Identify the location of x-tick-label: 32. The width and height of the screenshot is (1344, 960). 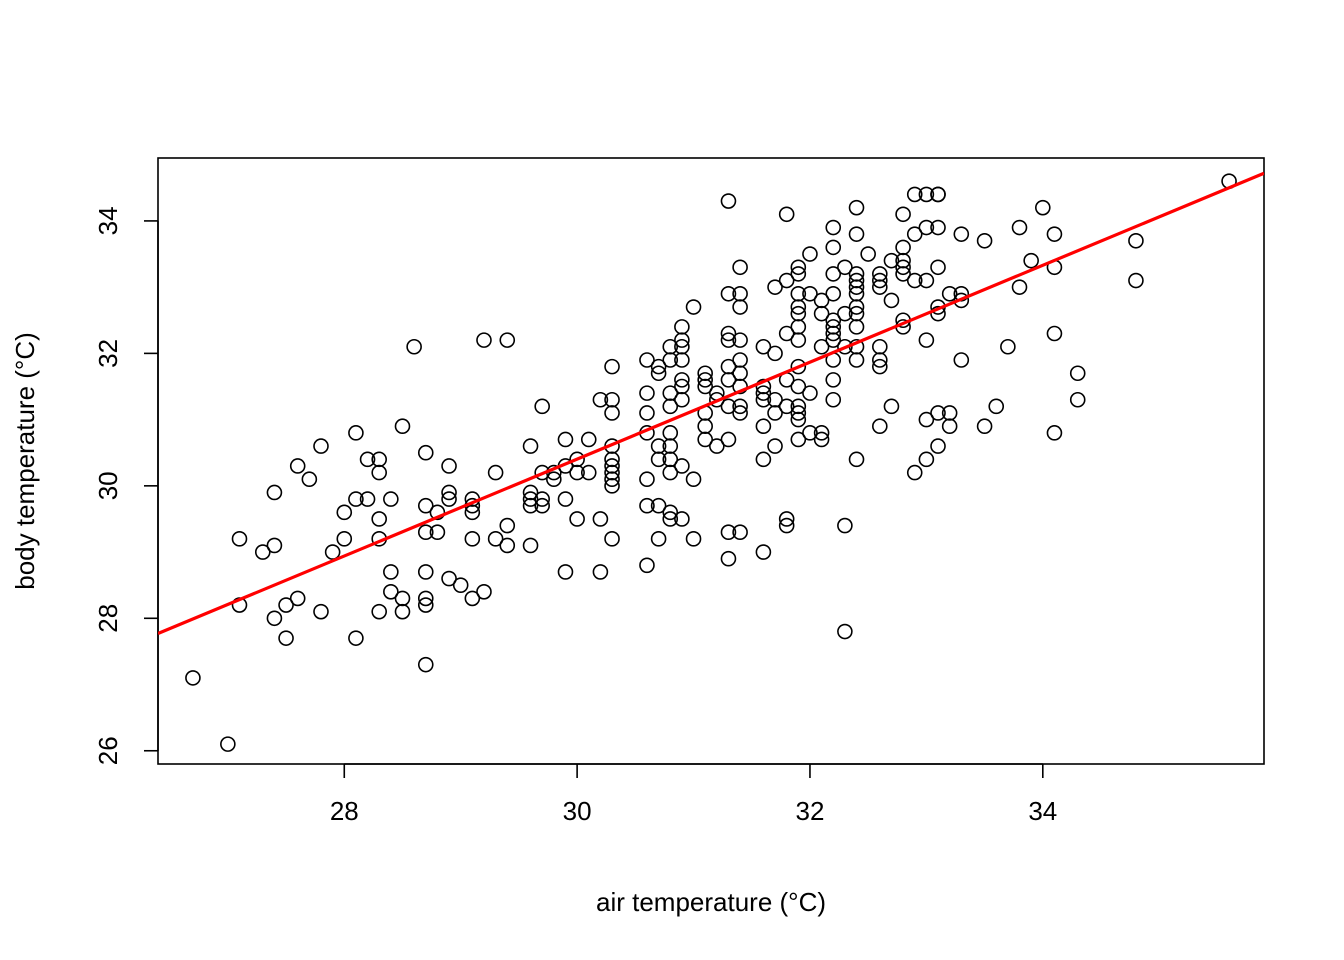
(809, 811).